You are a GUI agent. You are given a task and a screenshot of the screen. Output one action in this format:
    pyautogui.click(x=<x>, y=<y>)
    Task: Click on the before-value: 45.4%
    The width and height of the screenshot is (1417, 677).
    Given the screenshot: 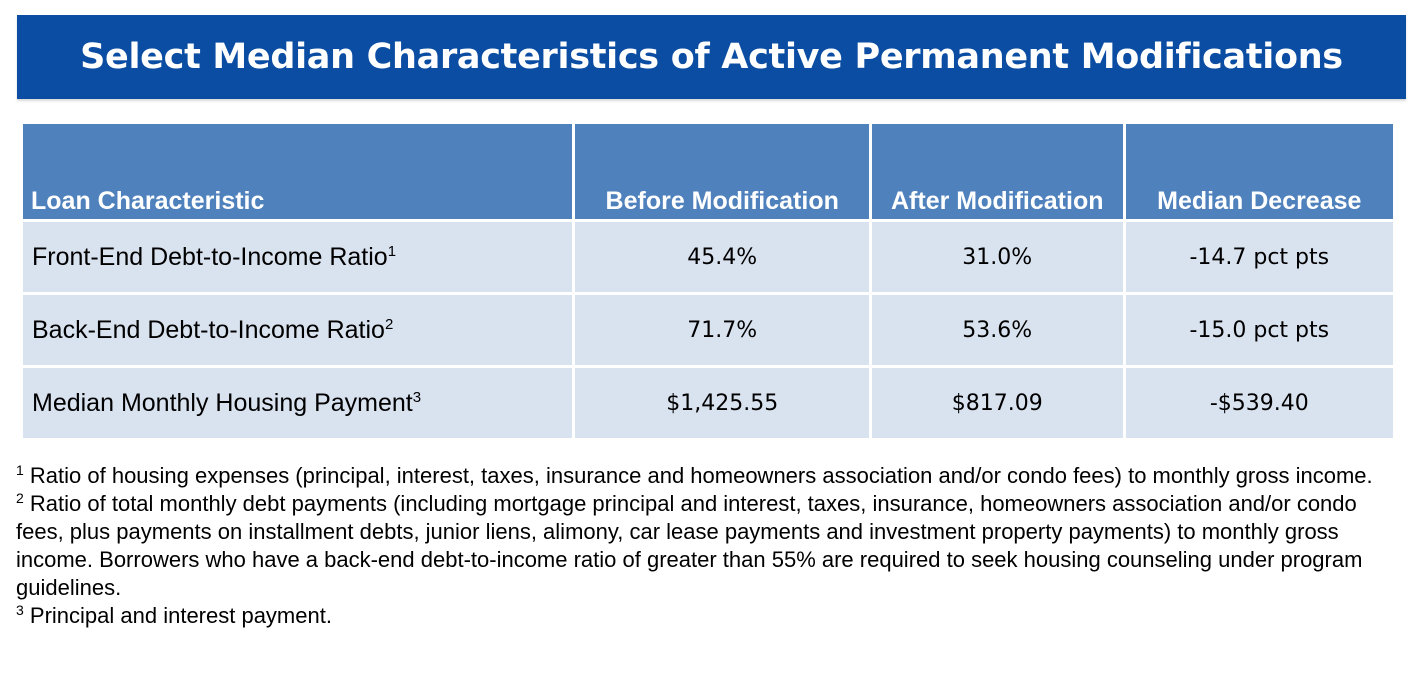 What is the action you would take?
    pyautogui.click(x=722, y=257)
    